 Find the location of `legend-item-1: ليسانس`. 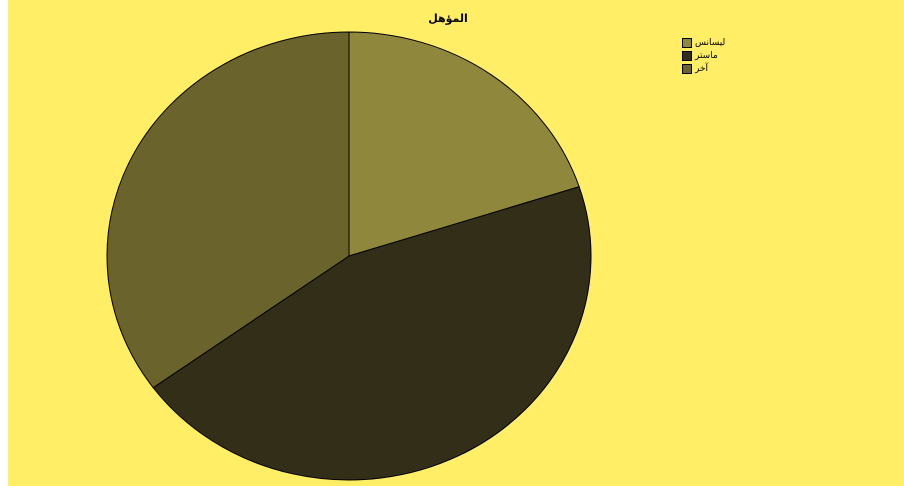

legend-item-1: ليسانس is located at coordinates (703, 42).